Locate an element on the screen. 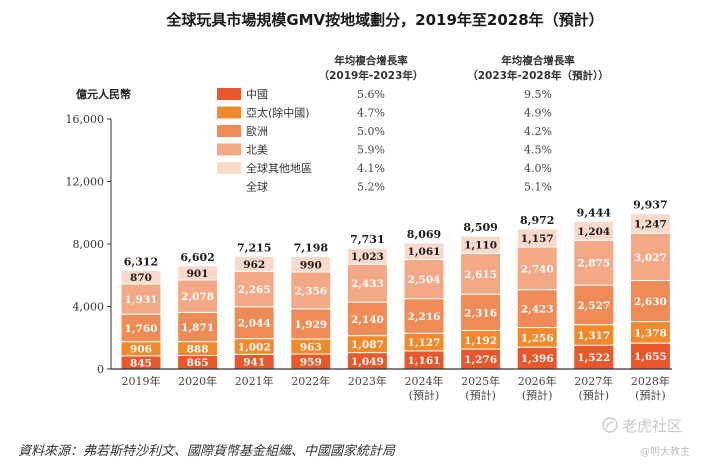  data-label: 870 is located at coordinates (141, 278).